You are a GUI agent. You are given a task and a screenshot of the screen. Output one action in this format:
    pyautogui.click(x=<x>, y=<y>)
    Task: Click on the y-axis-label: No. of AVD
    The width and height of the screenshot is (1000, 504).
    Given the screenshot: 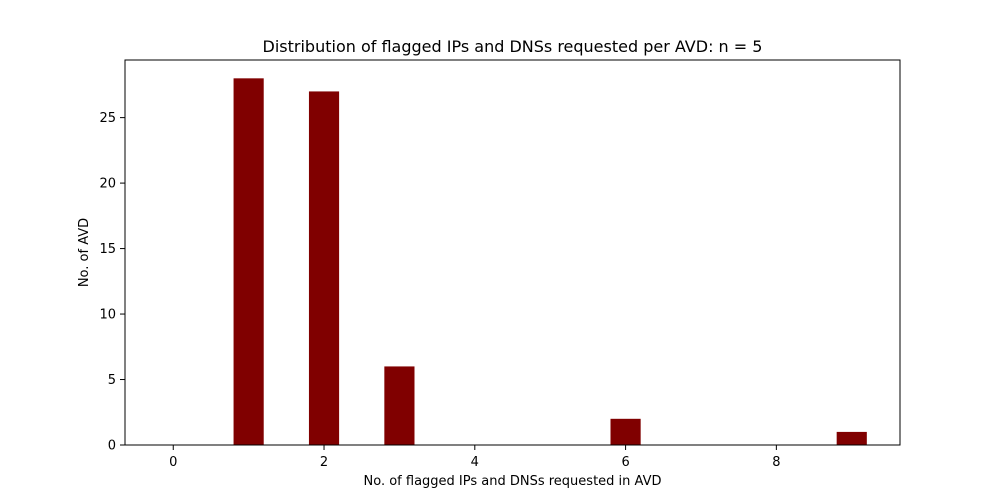 What is the action you would take?
    pyautogui.click(x=84, y=252)
    